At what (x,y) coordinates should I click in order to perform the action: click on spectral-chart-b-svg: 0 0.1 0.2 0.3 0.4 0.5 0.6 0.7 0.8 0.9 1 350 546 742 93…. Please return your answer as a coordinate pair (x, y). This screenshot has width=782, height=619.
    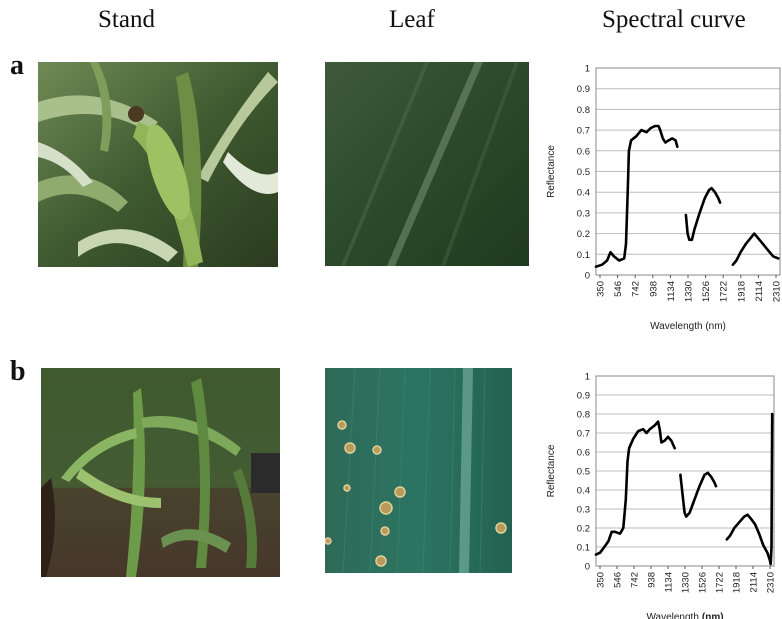
    Looking at the image, I should click on (661, 495).